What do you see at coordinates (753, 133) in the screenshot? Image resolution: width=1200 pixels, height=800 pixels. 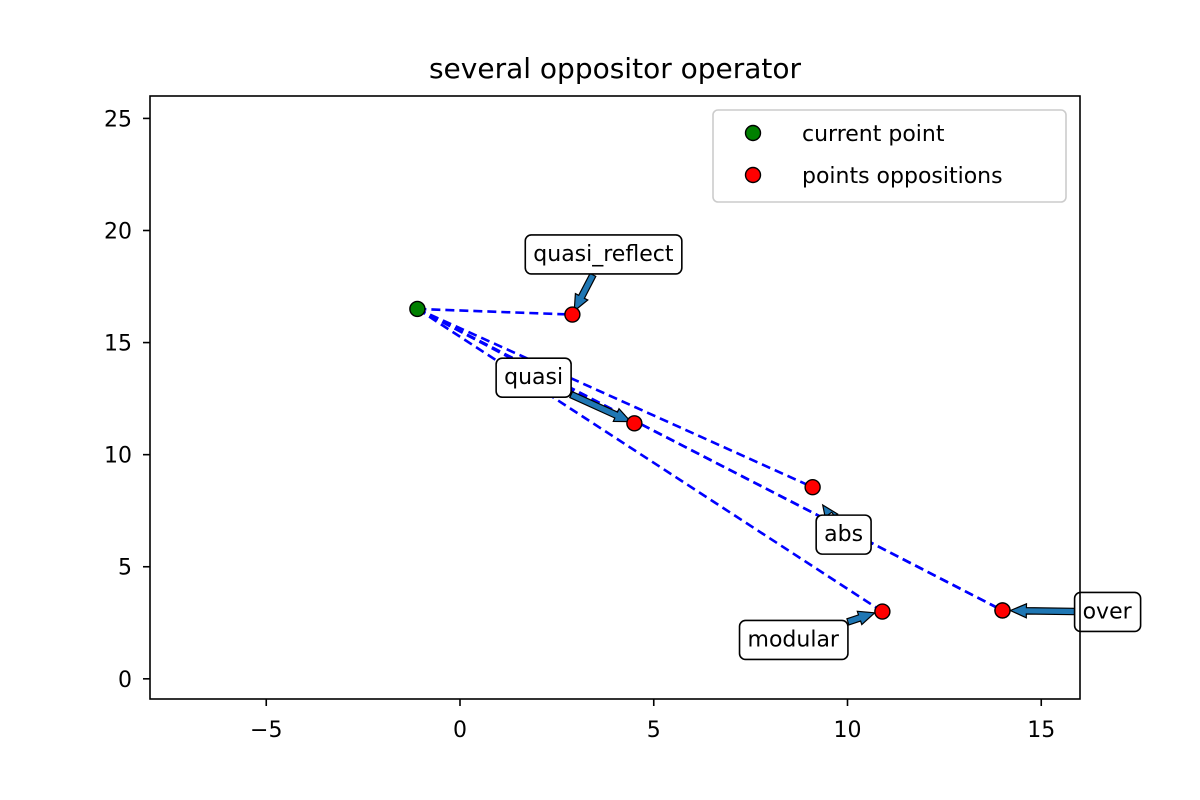 I see `legend-current-point-marker` at bounding box center [753, 133].